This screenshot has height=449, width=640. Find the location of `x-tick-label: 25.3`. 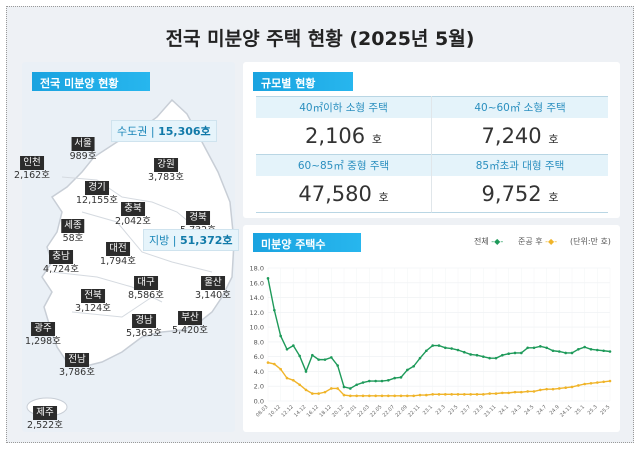

x-tick-label: 25.3 is located at coordinates (593, 410).